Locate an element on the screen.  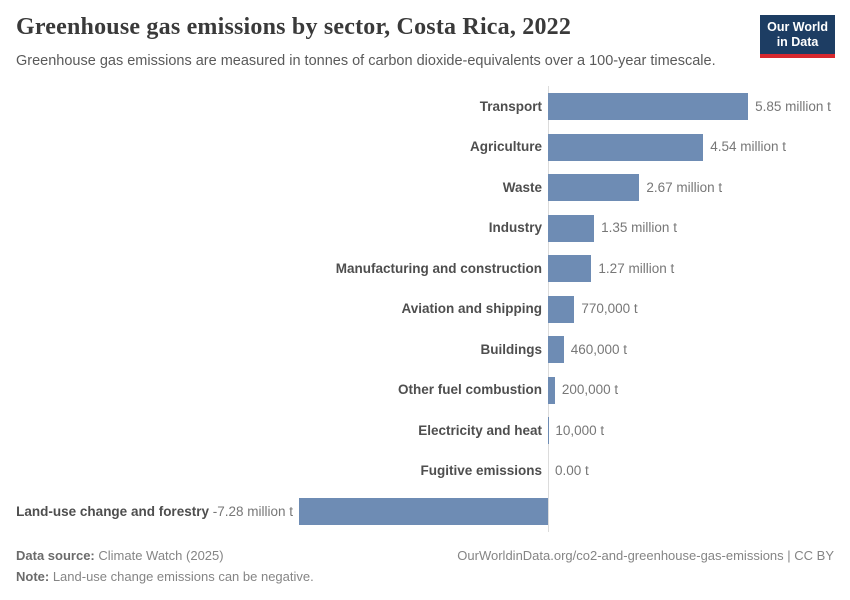
value-label: 2.67 million t is located at coordinates (684, 187).